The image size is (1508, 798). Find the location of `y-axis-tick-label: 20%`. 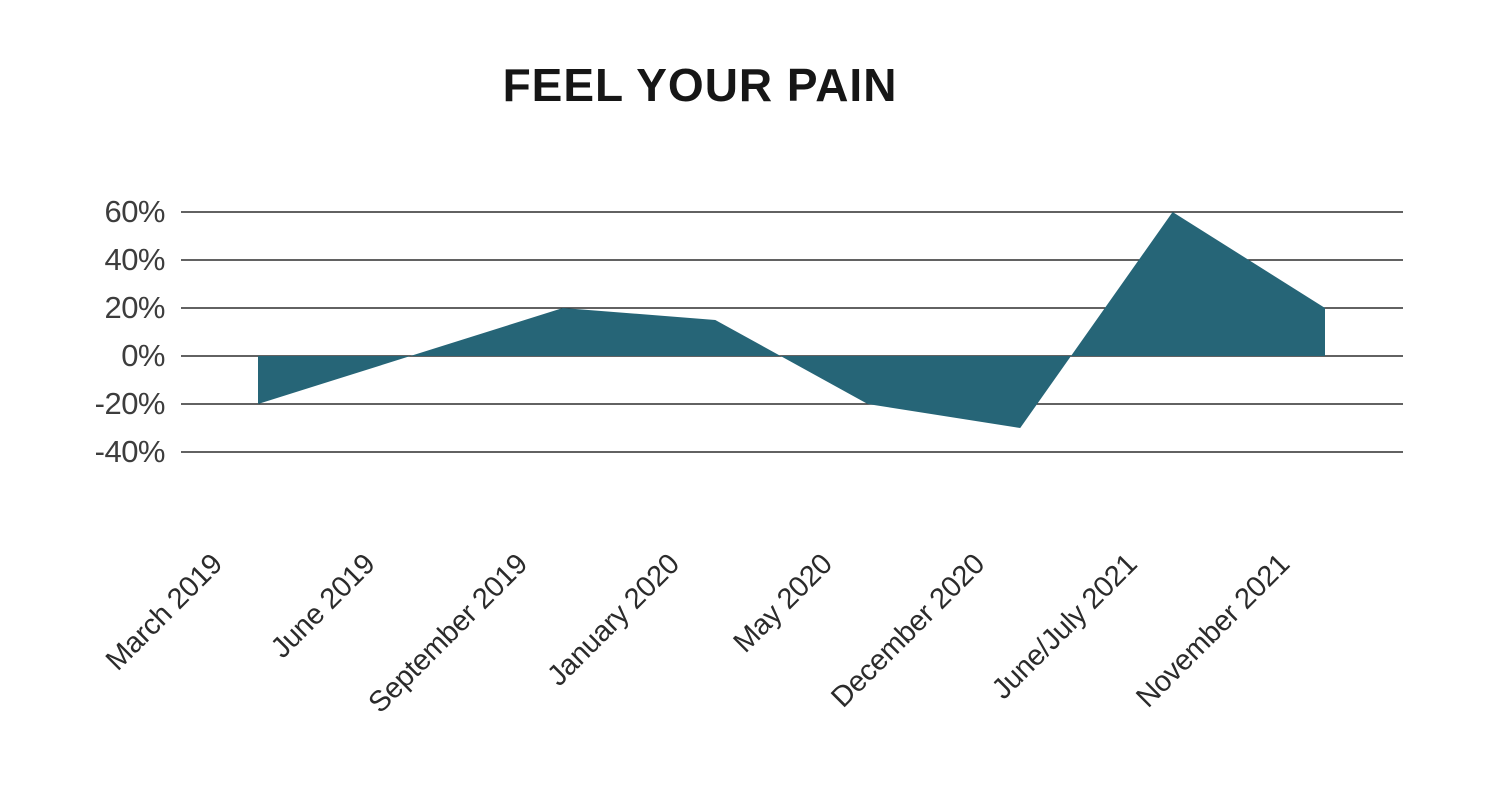

y-axis-tick-label: 20% is located at coordinates (134, 307).